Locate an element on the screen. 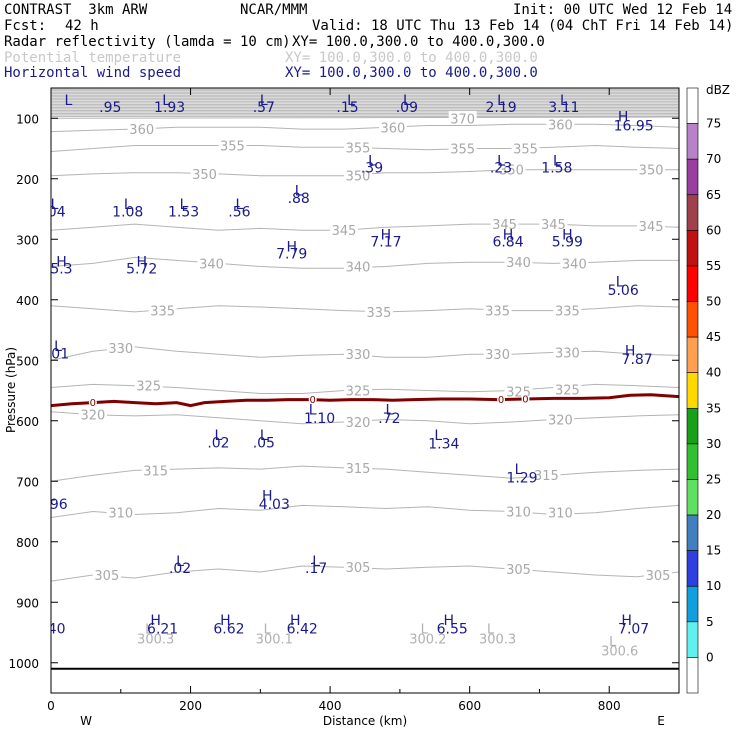 The width and height of the screenshot is (740, 740). x-axis-title: Distance (km) is located at coordinates (365, 721).